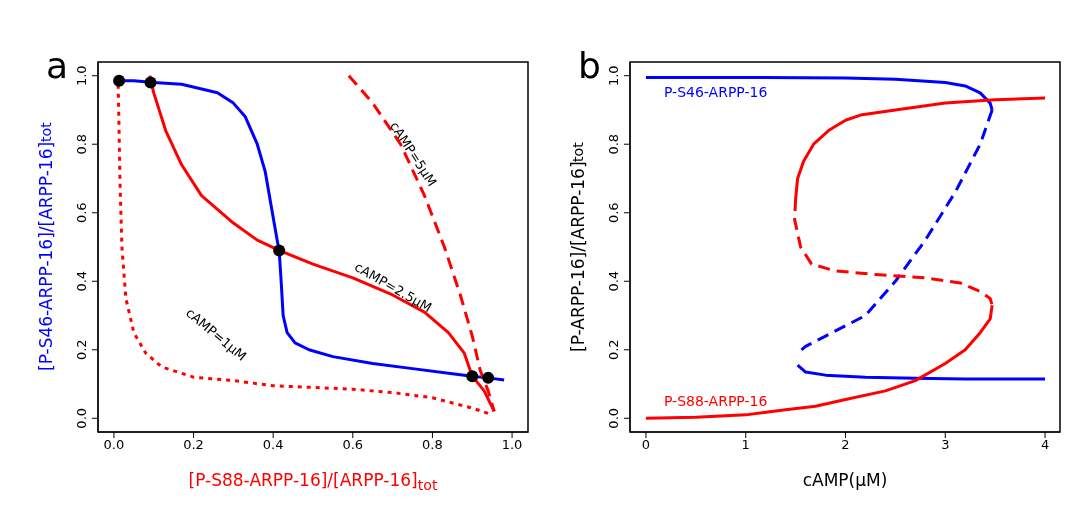 Image resolution: width=1078 pixels, height=523 pixels. Describe the element at coordinates (313, 482) in the screenshot. I see `x-axis-title: [P-S88-ARPP-16]/[ARPP-16]$_{tot}$` at that location.